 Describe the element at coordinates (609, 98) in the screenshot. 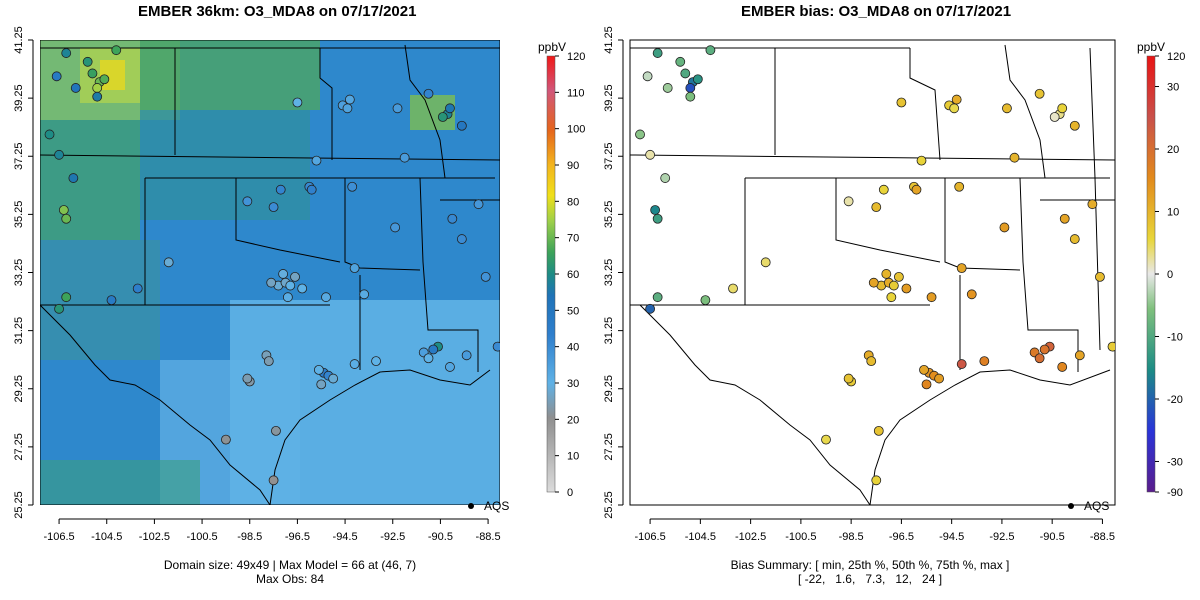

I see `y-tick-label: 39.25` at that location.